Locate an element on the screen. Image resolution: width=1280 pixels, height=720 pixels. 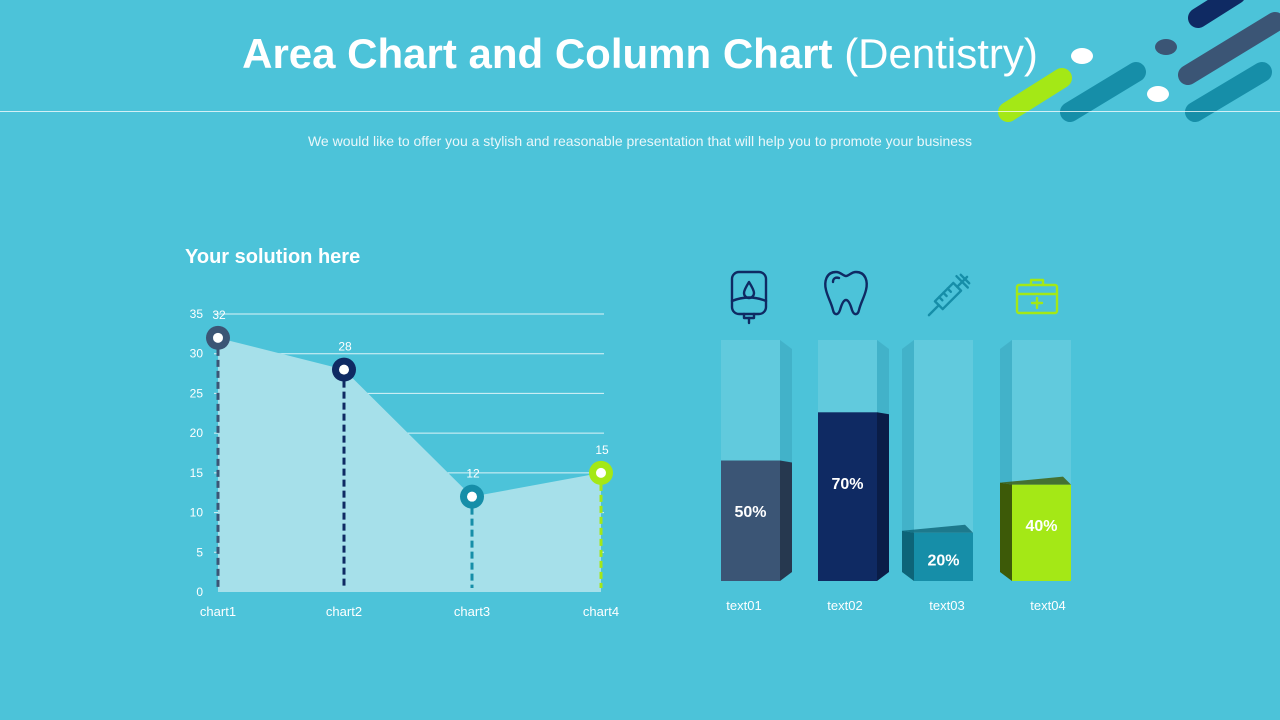
x-category-label: chart4 is located at coordinates (601, 611).